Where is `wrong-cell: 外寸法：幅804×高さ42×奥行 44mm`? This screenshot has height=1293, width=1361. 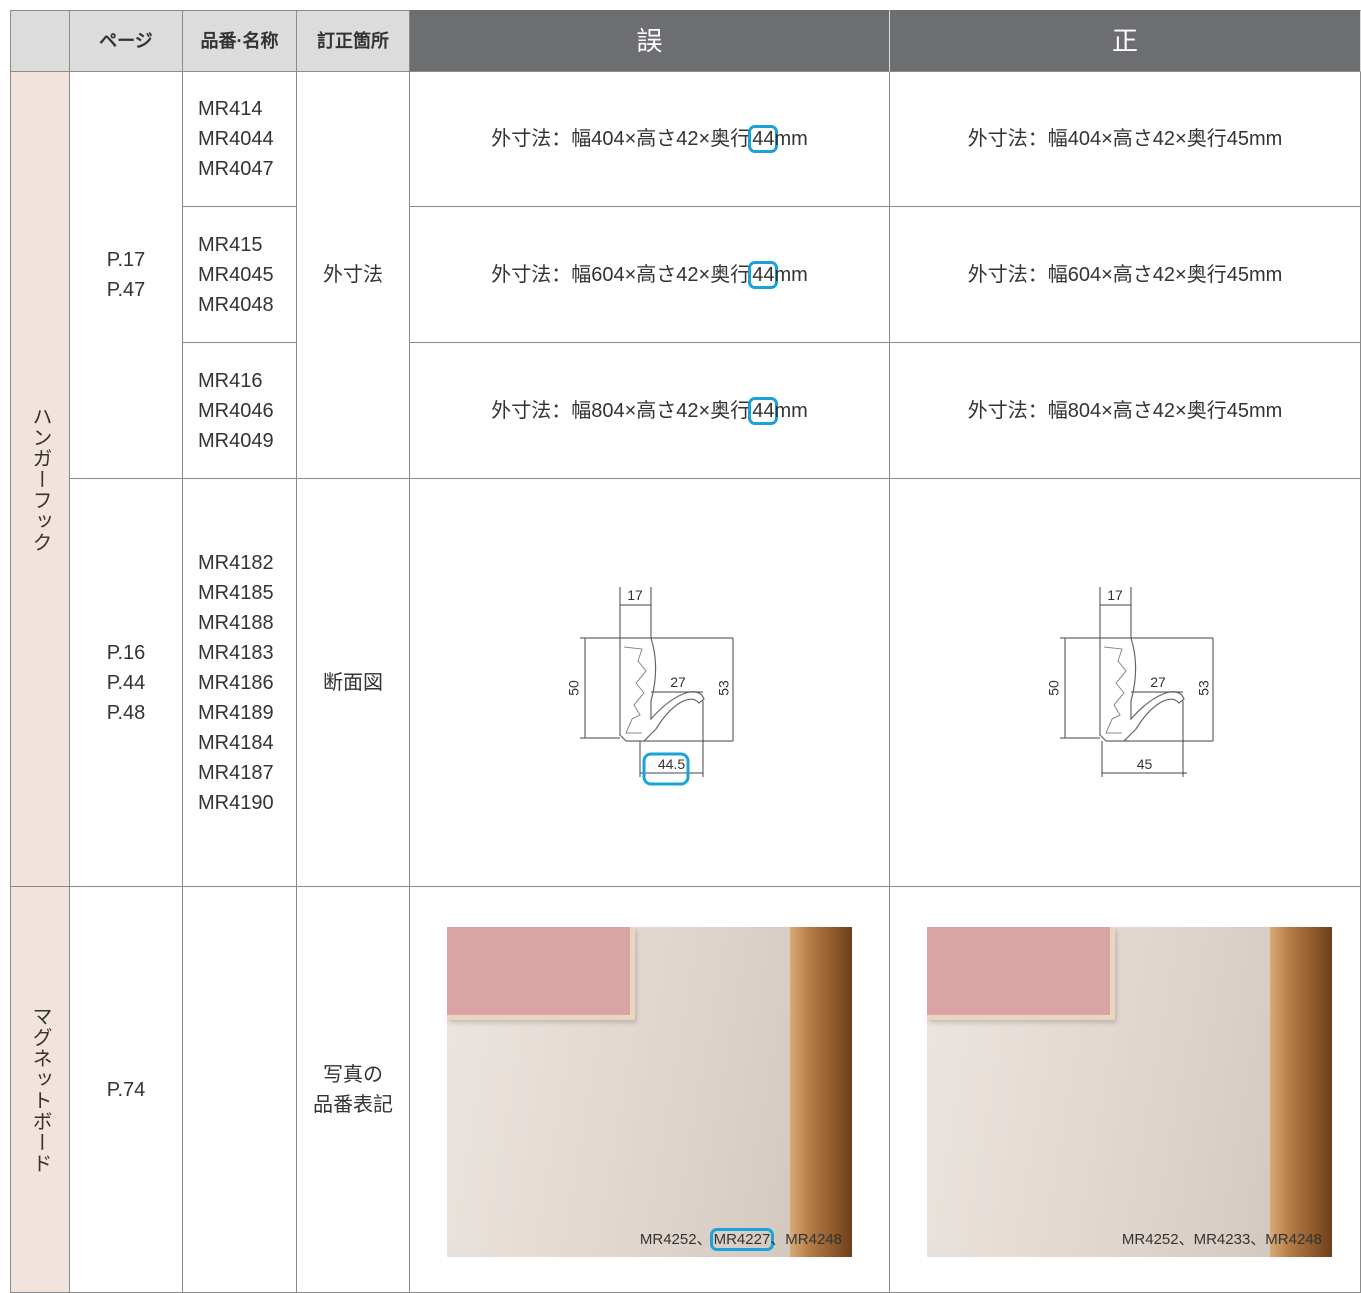 wrong-cell: 外寸法：幅804×高さ42×奥行 44mm is located at coordinates (650, 411).